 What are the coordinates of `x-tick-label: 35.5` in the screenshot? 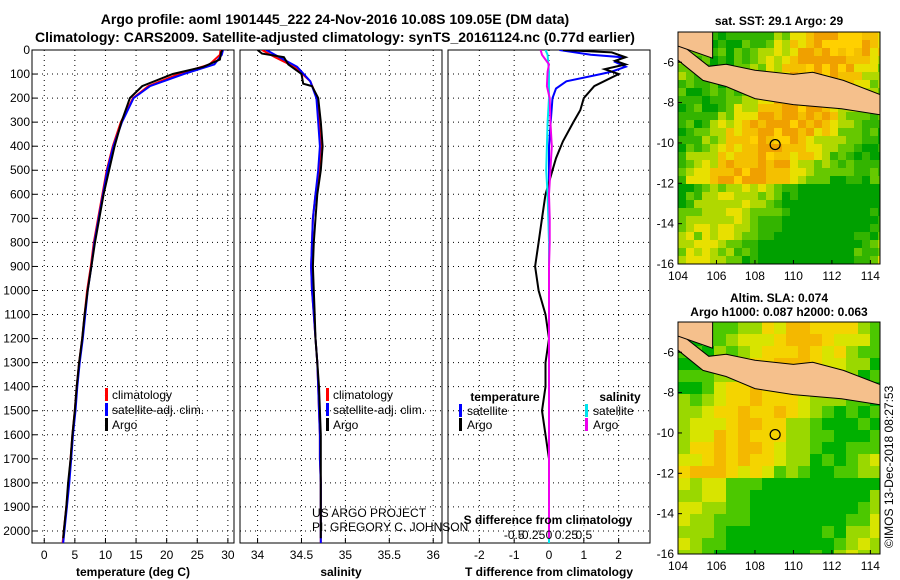 It's located at (390, 555).